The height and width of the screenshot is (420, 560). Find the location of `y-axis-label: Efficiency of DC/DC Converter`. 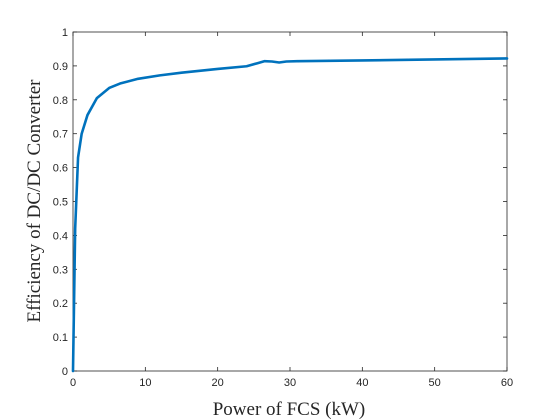

y-axis-label: Efficiency of DC/DC Converter is located at coordinates (34, 201).